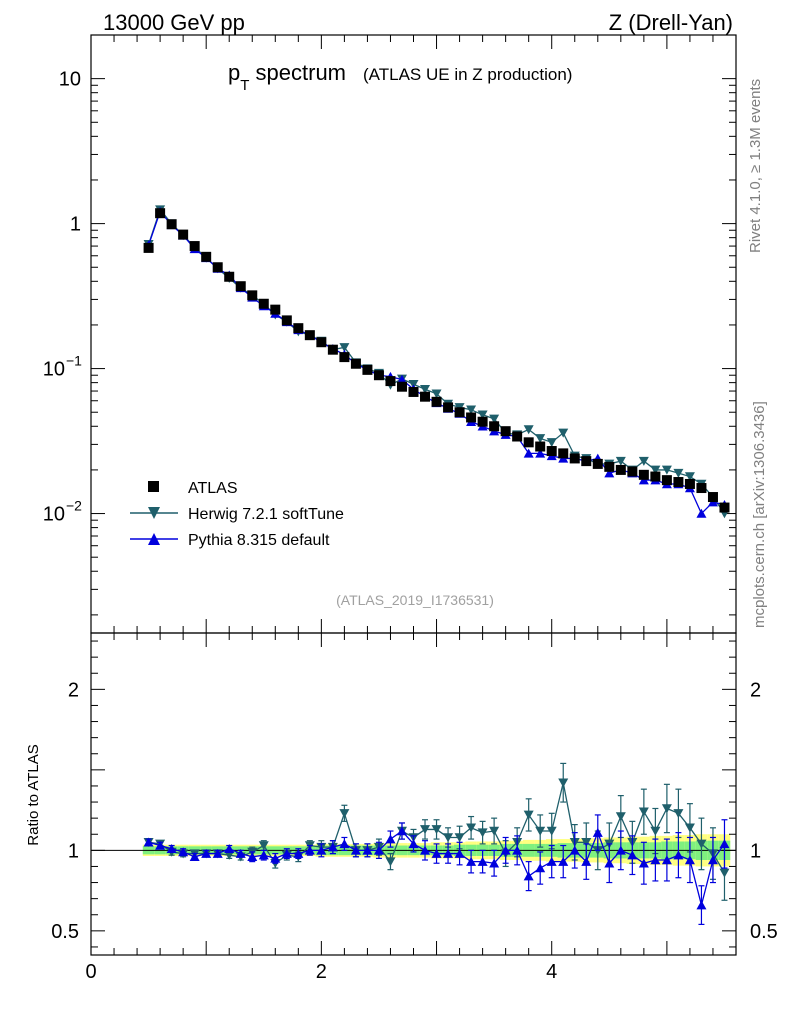  I want to click on legend-herwig: Herwig 7.2.1 softTune, so click(237, 514).